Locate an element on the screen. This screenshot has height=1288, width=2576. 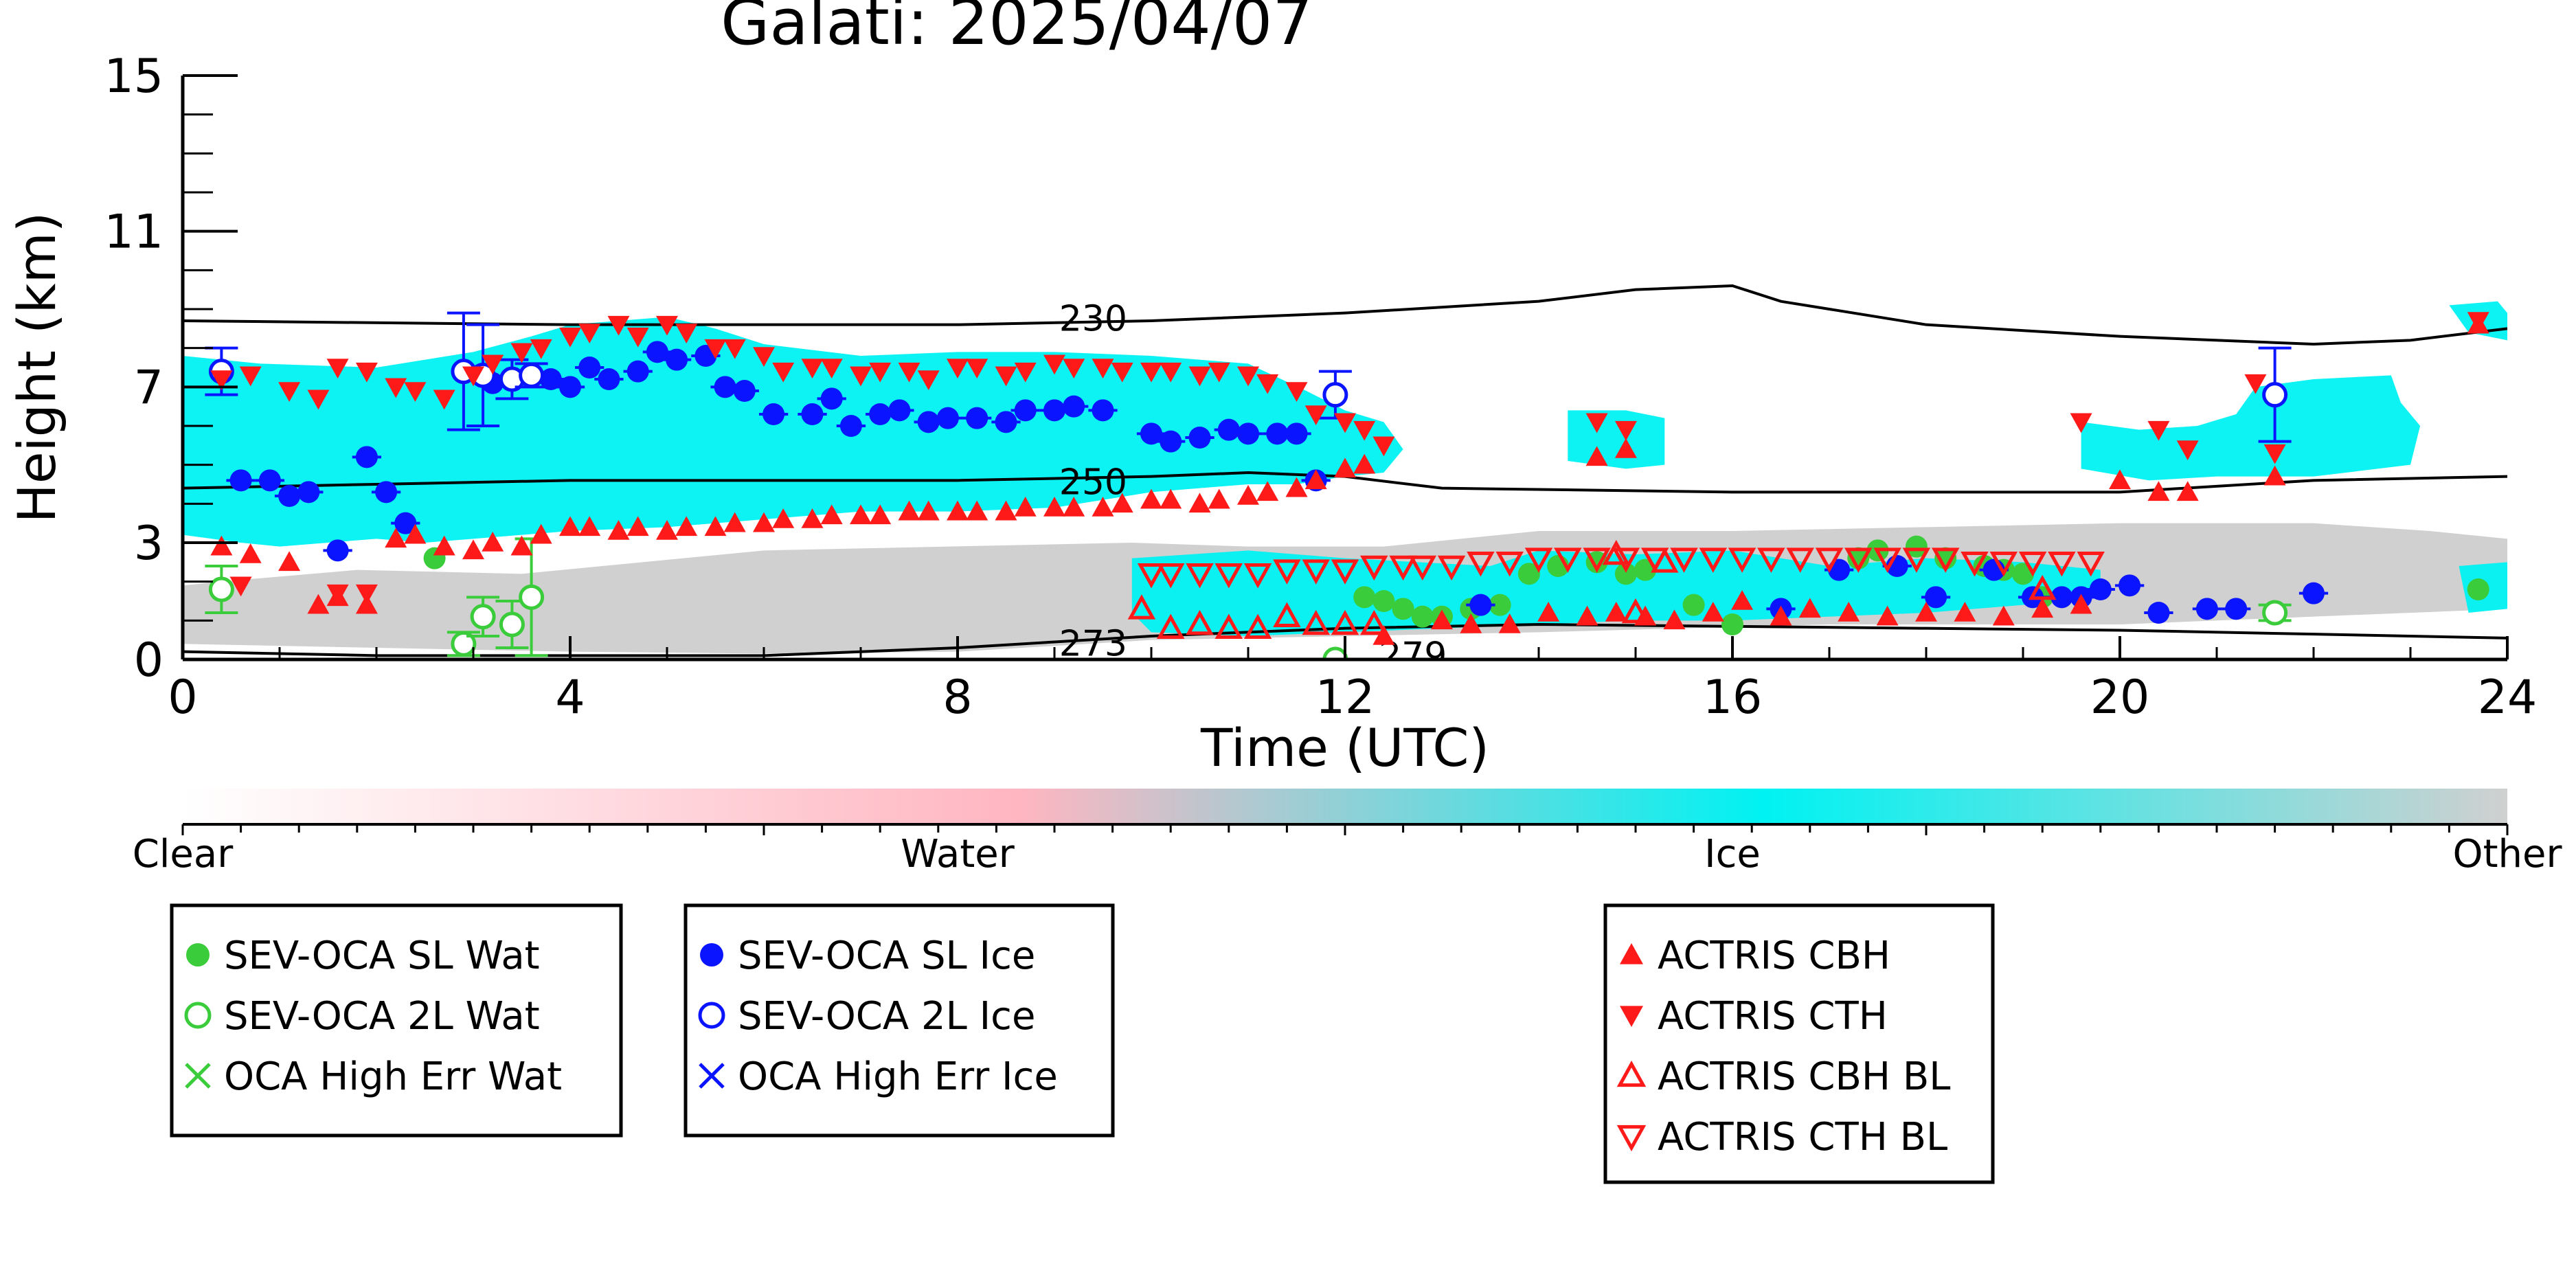
legend-marker-actris-cbh-bl is located at coordinates (1631, 1073).